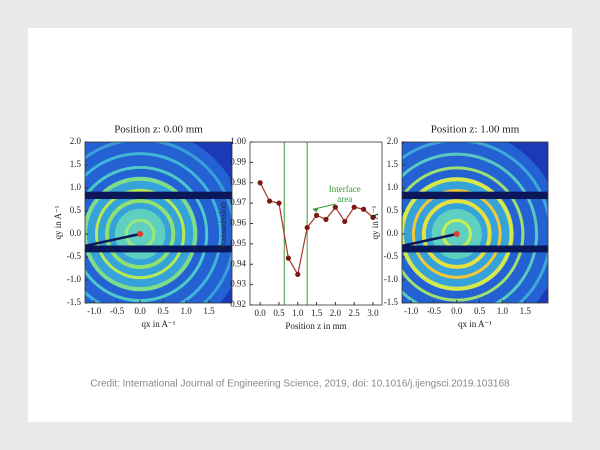 The image size is (600, 450). I want to click on x-tick-label: 3.0, so click(373, 313).